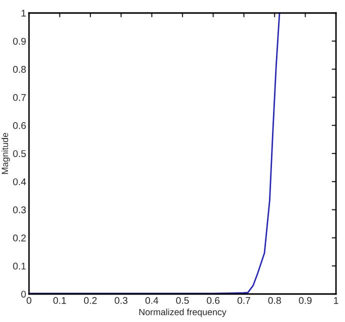 The image size is (345, 322). Describe the element at coordinates (244, 300) in the screenshot. I see `x-tick-label: 0.7` at that location.